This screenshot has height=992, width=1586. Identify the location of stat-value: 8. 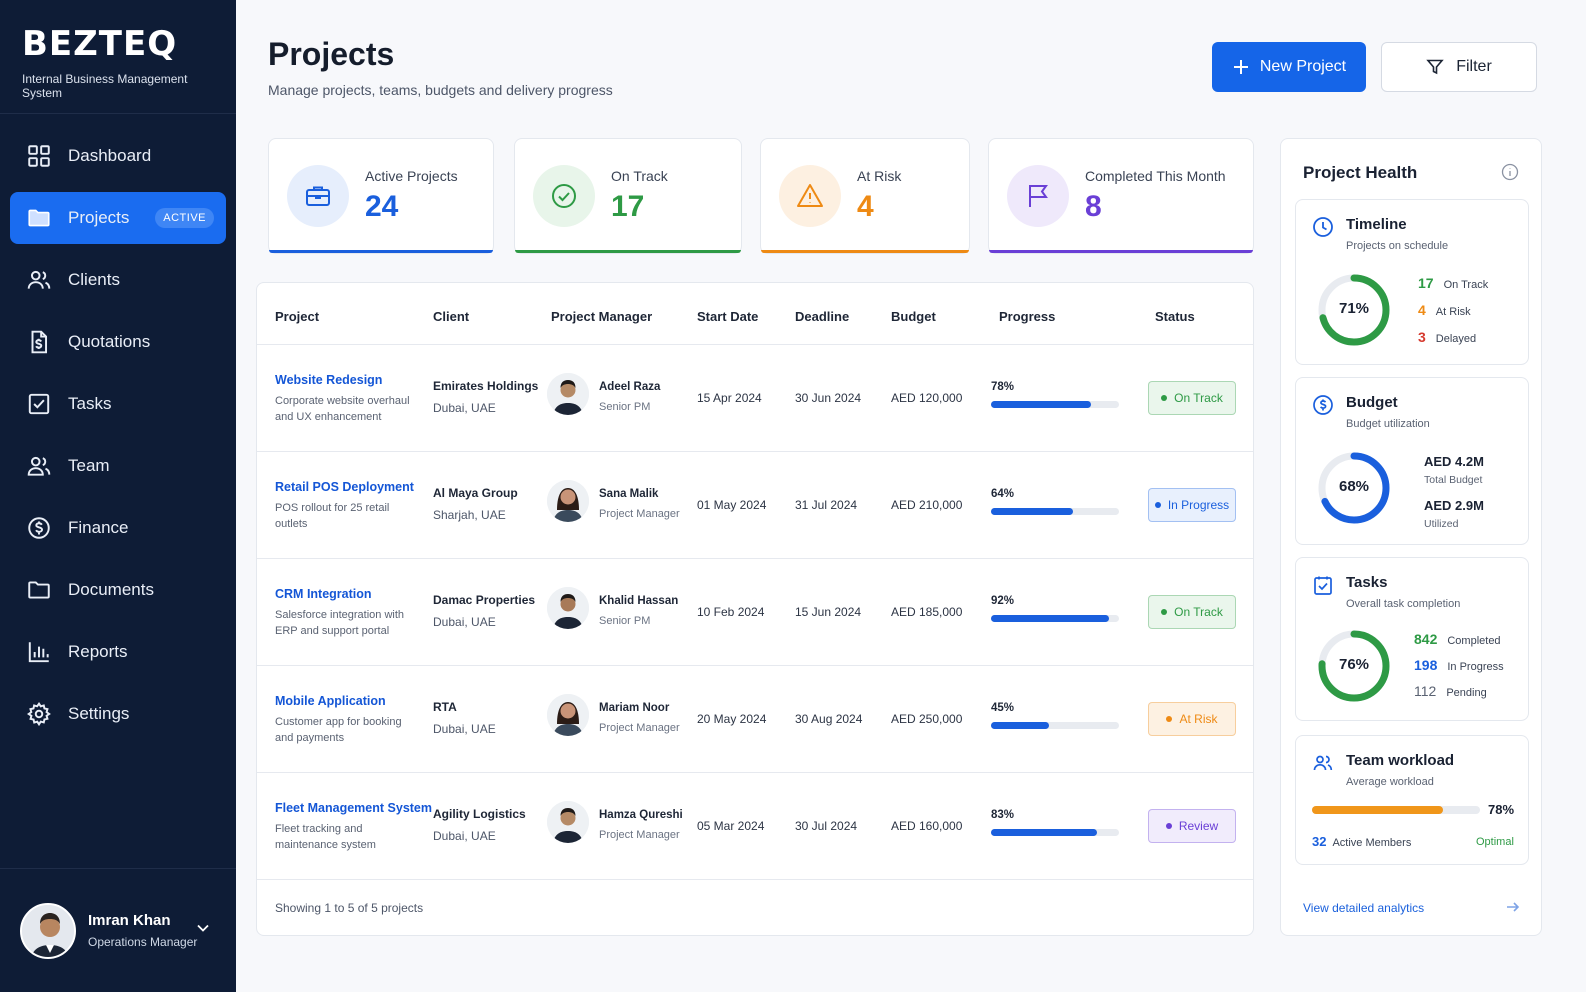
(1093, 206).